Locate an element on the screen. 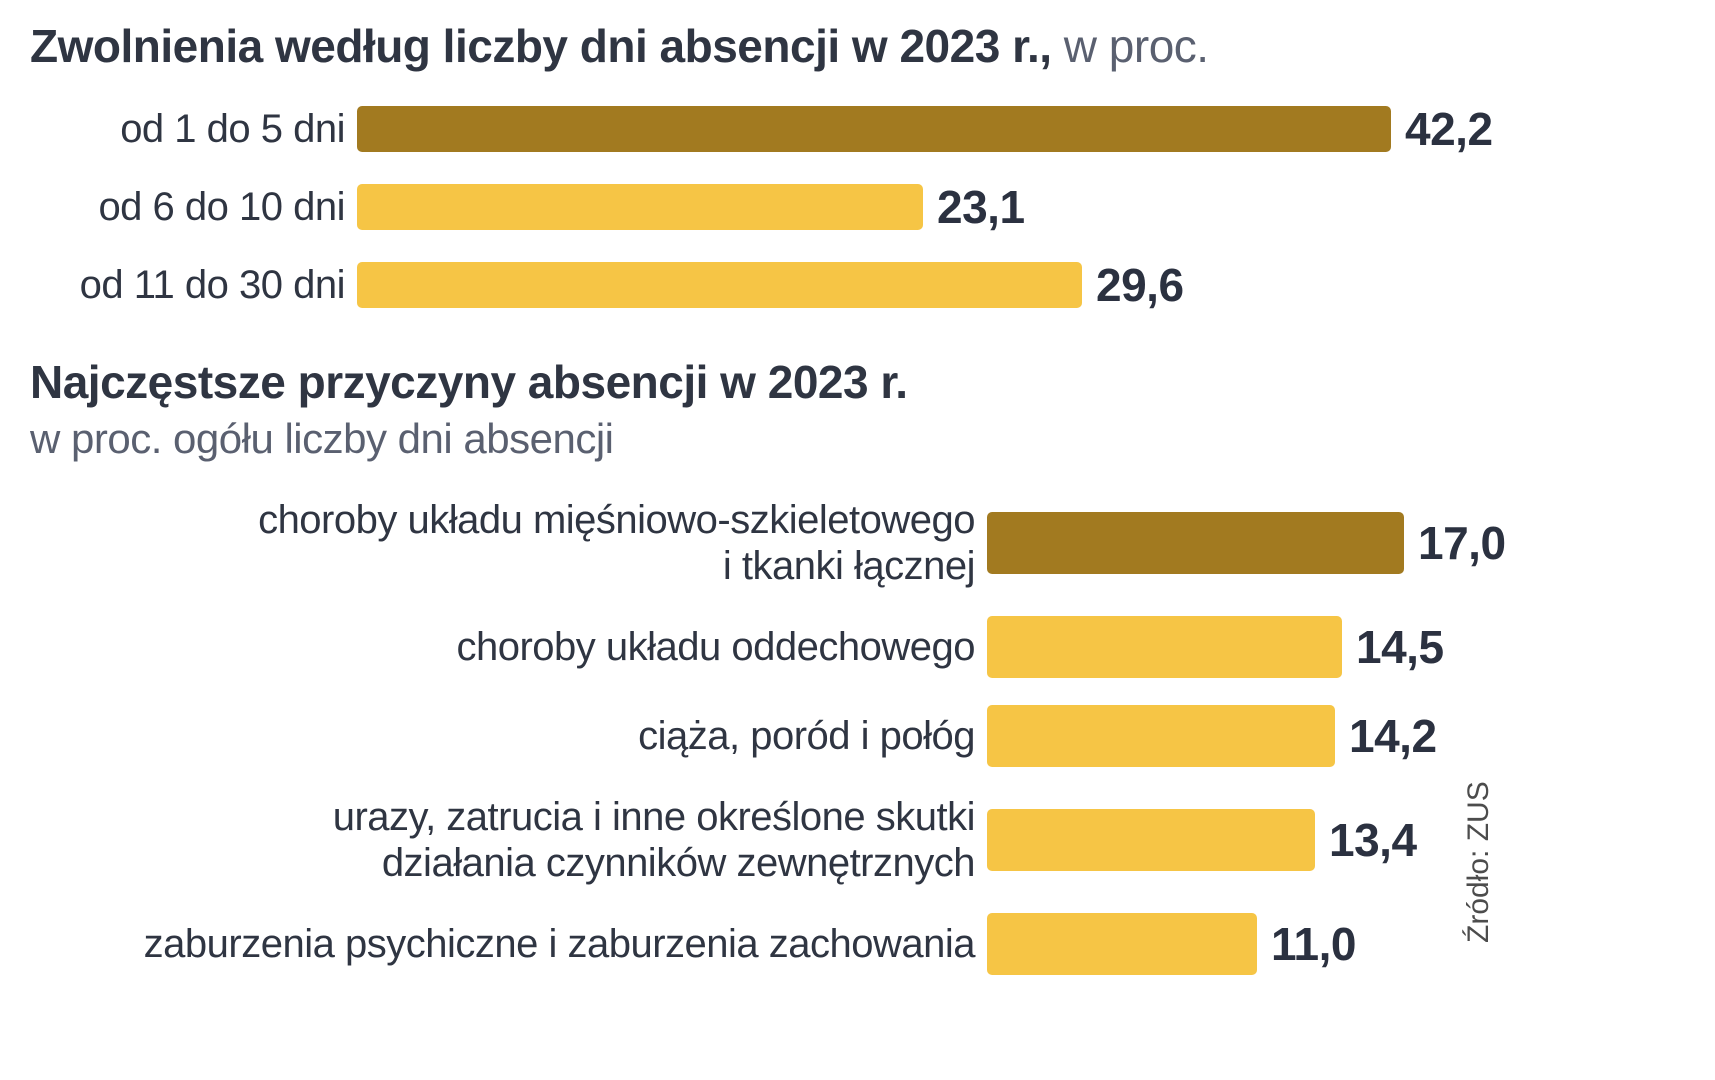 The height and width of the screenshot is (1080, 1715). category-label: od 1 do 5 dni is located at coordinates (232, 128).